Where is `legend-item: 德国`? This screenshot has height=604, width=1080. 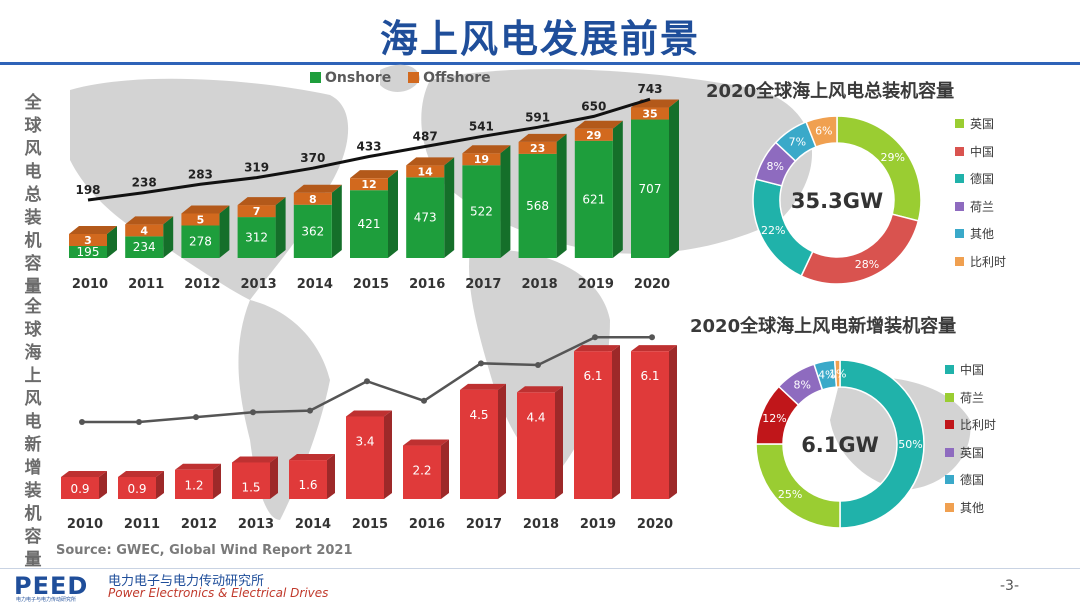 legend-item: 德国 is located at coordinates (980, 179).